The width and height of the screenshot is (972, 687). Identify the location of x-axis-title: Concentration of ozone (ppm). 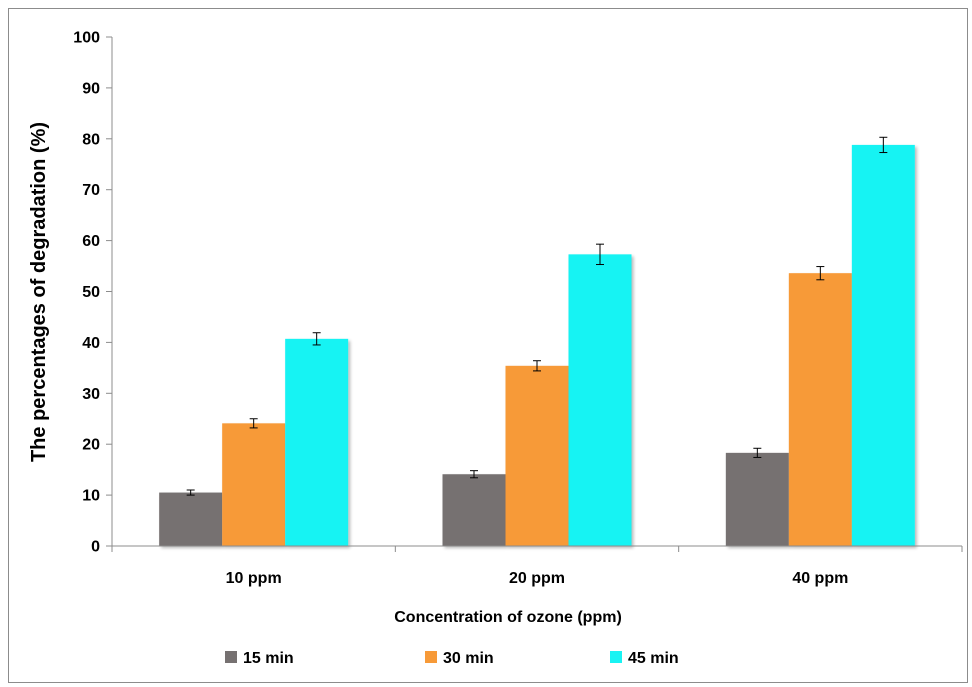
(508, 617).